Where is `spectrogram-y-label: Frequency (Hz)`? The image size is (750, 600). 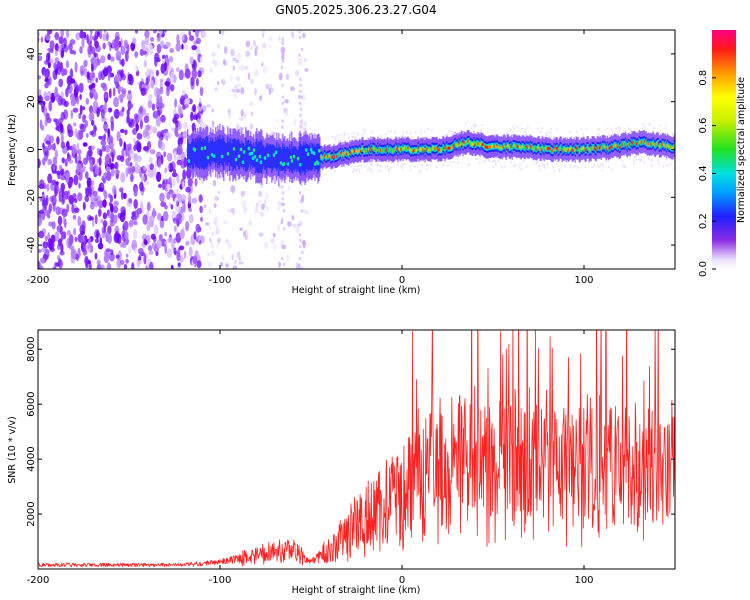
spectrogram-y-label: Frequency (Hz) is located at coordinates (12, 150).